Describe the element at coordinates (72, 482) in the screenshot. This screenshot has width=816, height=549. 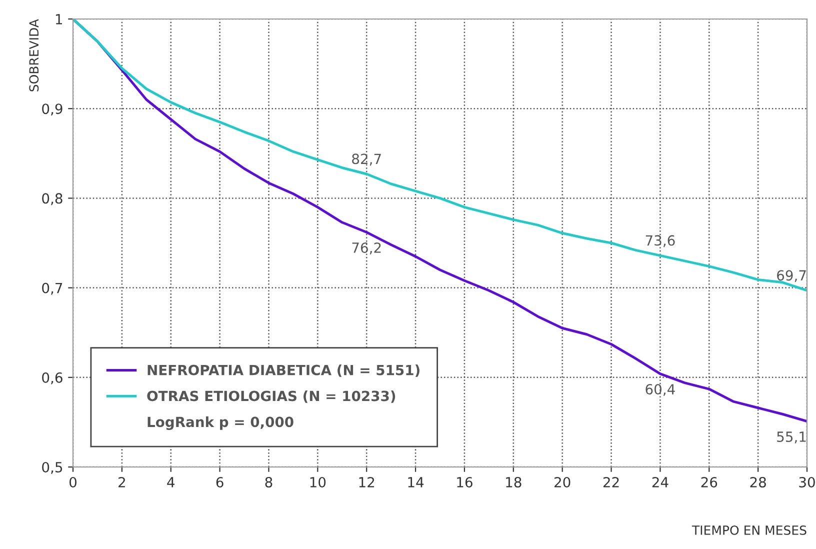
I see `x-tick-label: 0` at that location.